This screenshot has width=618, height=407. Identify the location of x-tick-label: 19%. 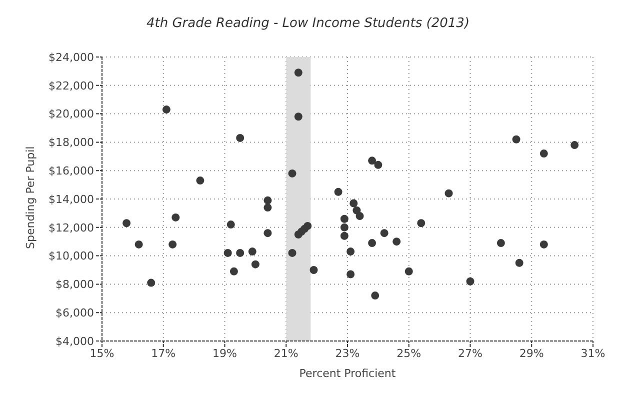
(224, 353).